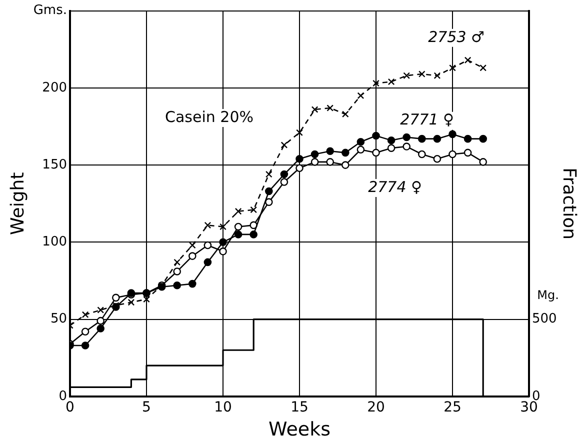  What do you see at coordinates (62, 396) in the screenshot?
I see `y-tick-label: 0` at bounding box center [62, 396].